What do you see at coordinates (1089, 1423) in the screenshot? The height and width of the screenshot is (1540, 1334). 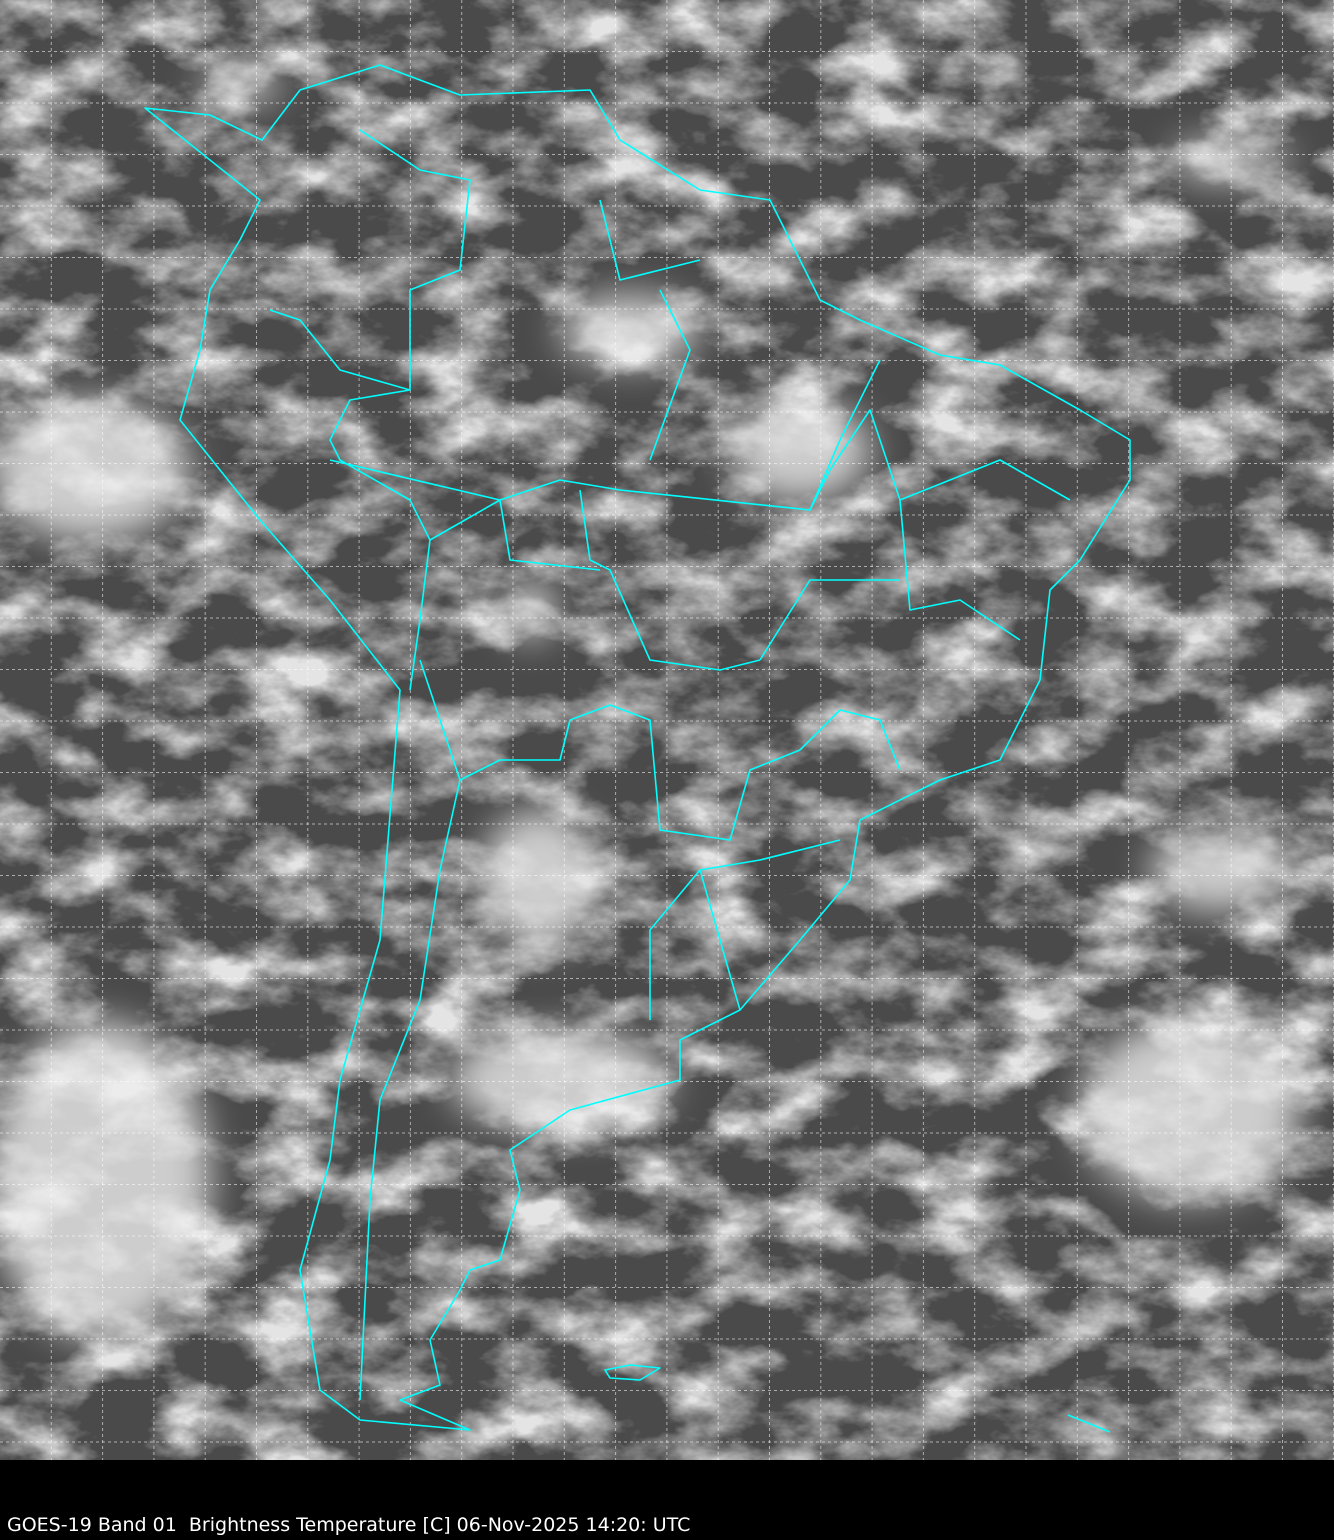 I see `south-georgia` at bounding box center [1089, 1423].